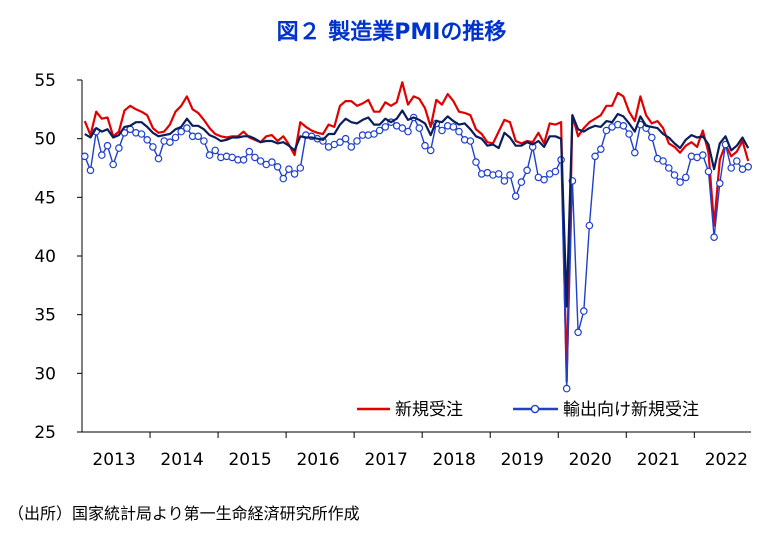 The width and height of the screenshot is (783, 539). What do you see at coordinates (391, 32) in the screenshot?
I see `chart-title: 図２ 製造業PMIの推移` at bounding box center [391, 32].